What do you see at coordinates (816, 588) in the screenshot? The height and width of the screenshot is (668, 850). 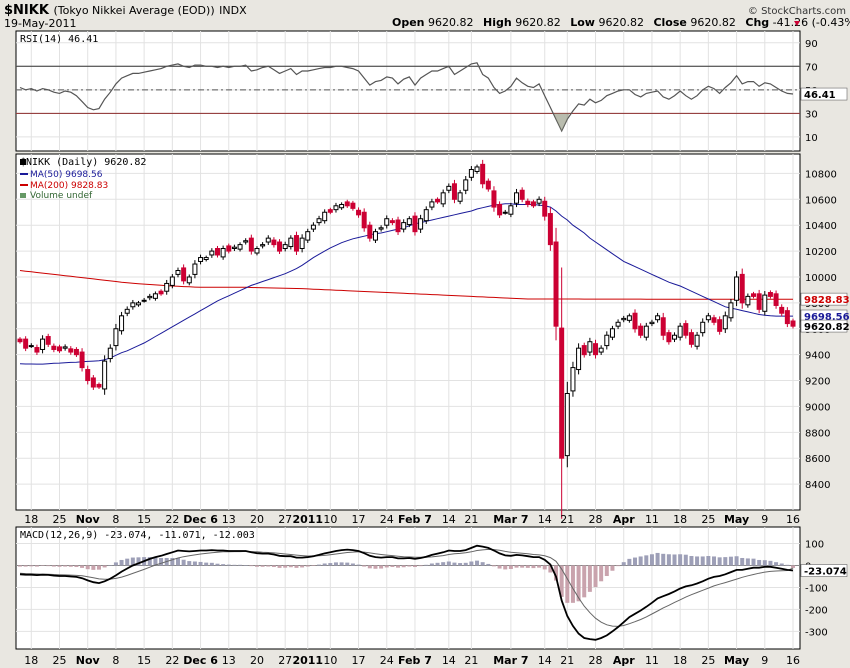 I see `macd-y-axis: 1000-100-200-300` at bounding box center [816, 588].